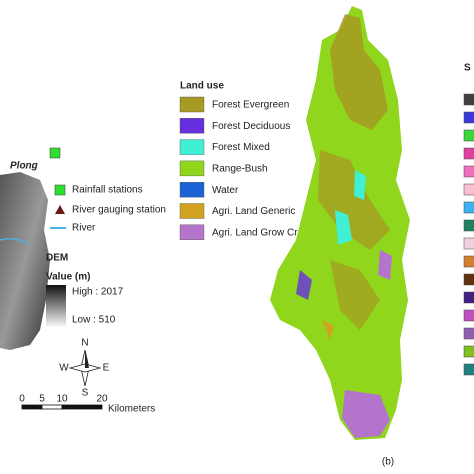 The image size is (474, 474). Describe the element at coordinates (60, 209) in the screenshot. I see `gauging-symbol` at that location.